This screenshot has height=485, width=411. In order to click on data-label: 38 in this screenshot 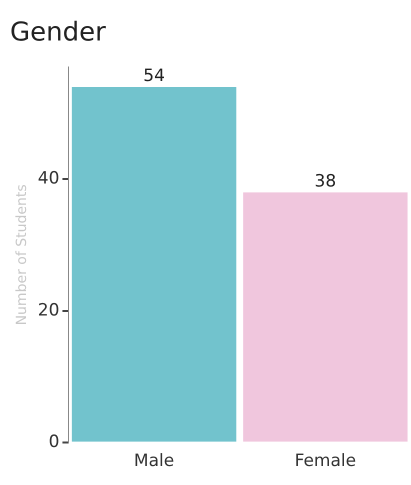, I will do `click(325, 181)`.